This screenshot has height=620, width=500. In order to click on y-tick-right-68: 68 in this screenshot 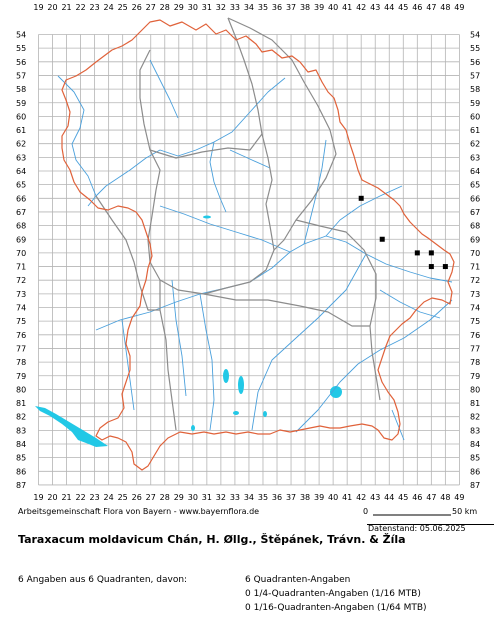, I will do `click(475, 226)`.